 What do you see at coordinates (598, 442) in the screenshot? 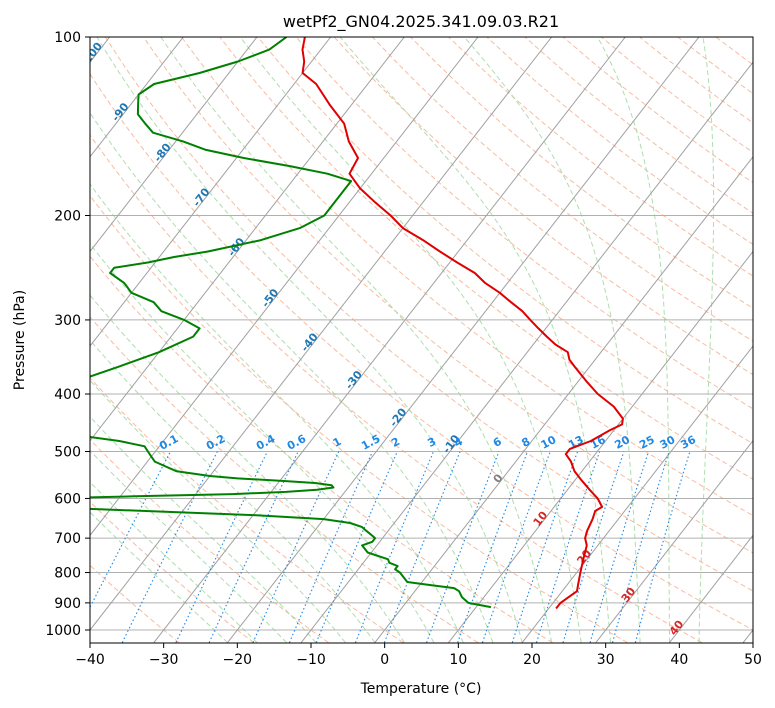
I see `mixing-ratio-label: 16` at bounding box center [598, 442].